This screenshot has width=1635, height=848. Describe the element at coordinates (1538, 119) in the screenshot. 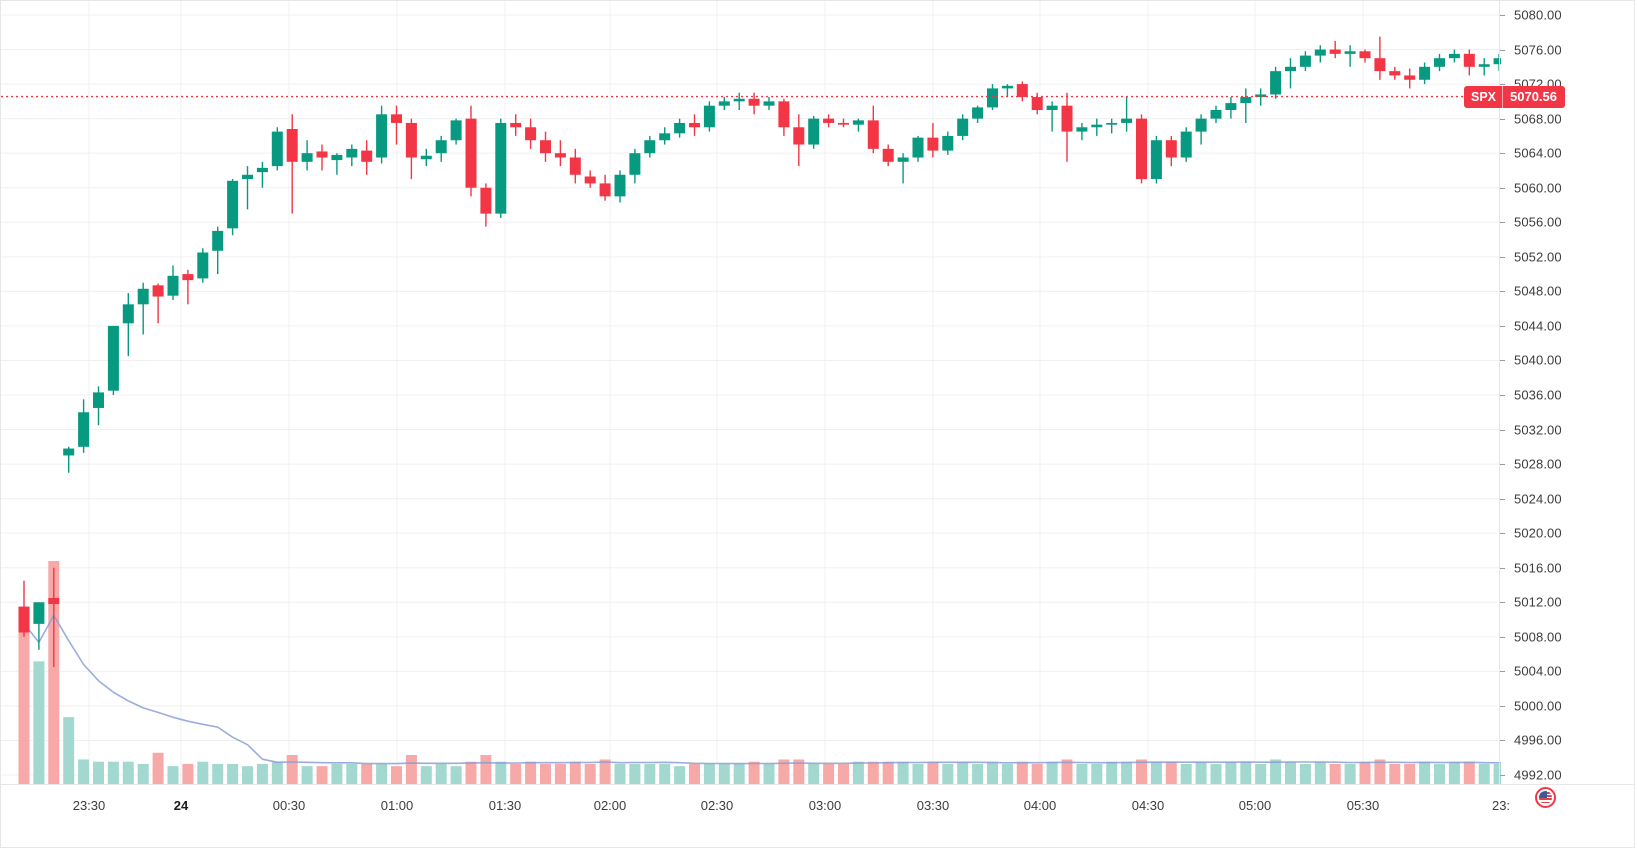

I see `price-tick-label: 5068.00` at that location.